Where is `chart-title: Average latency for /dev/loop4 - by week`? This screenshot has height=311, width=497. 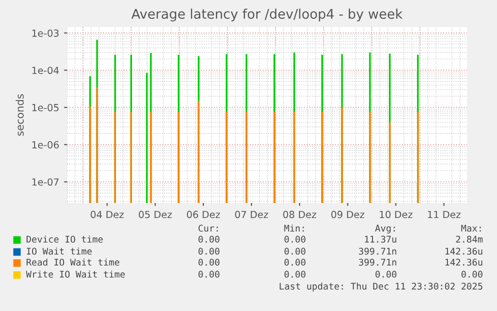
chart-title: Average latency for /dev/loop4 - by week is located at coordinates (267, 15).